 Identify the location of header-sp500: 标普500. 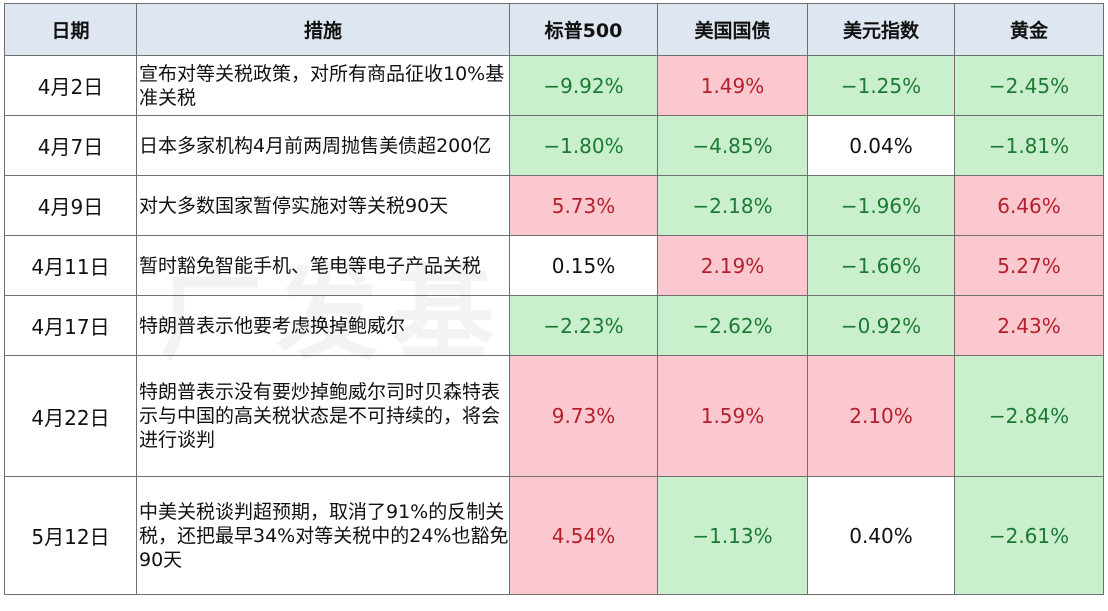
(583, 29).